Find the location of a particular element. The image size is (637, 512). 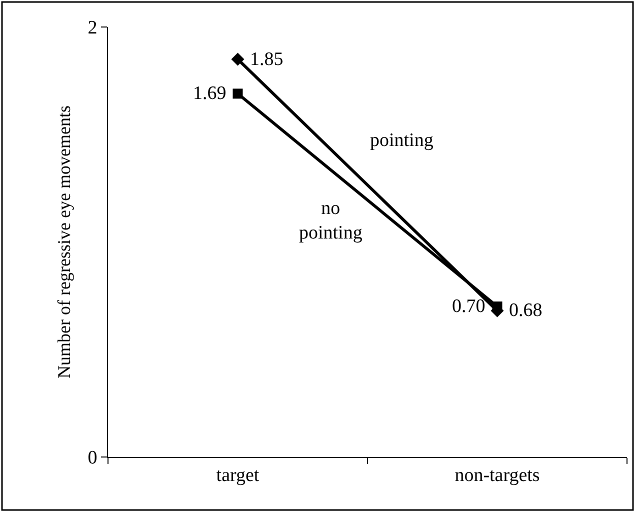

y-axis-title: Number of regressive eye movements is located at coordinates (64, 242).